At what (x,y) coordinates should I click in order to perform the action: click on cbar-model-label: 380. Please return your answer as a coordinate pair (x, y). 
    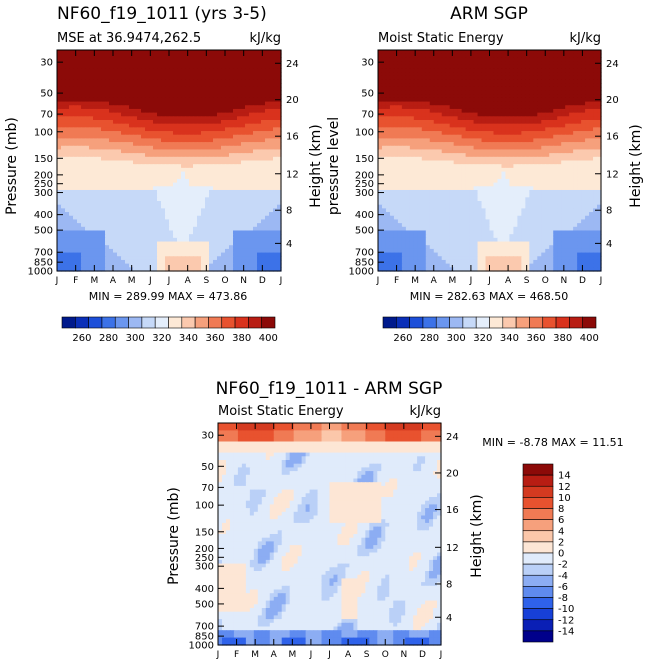
    Looking at the image, I should click on (241, 338).